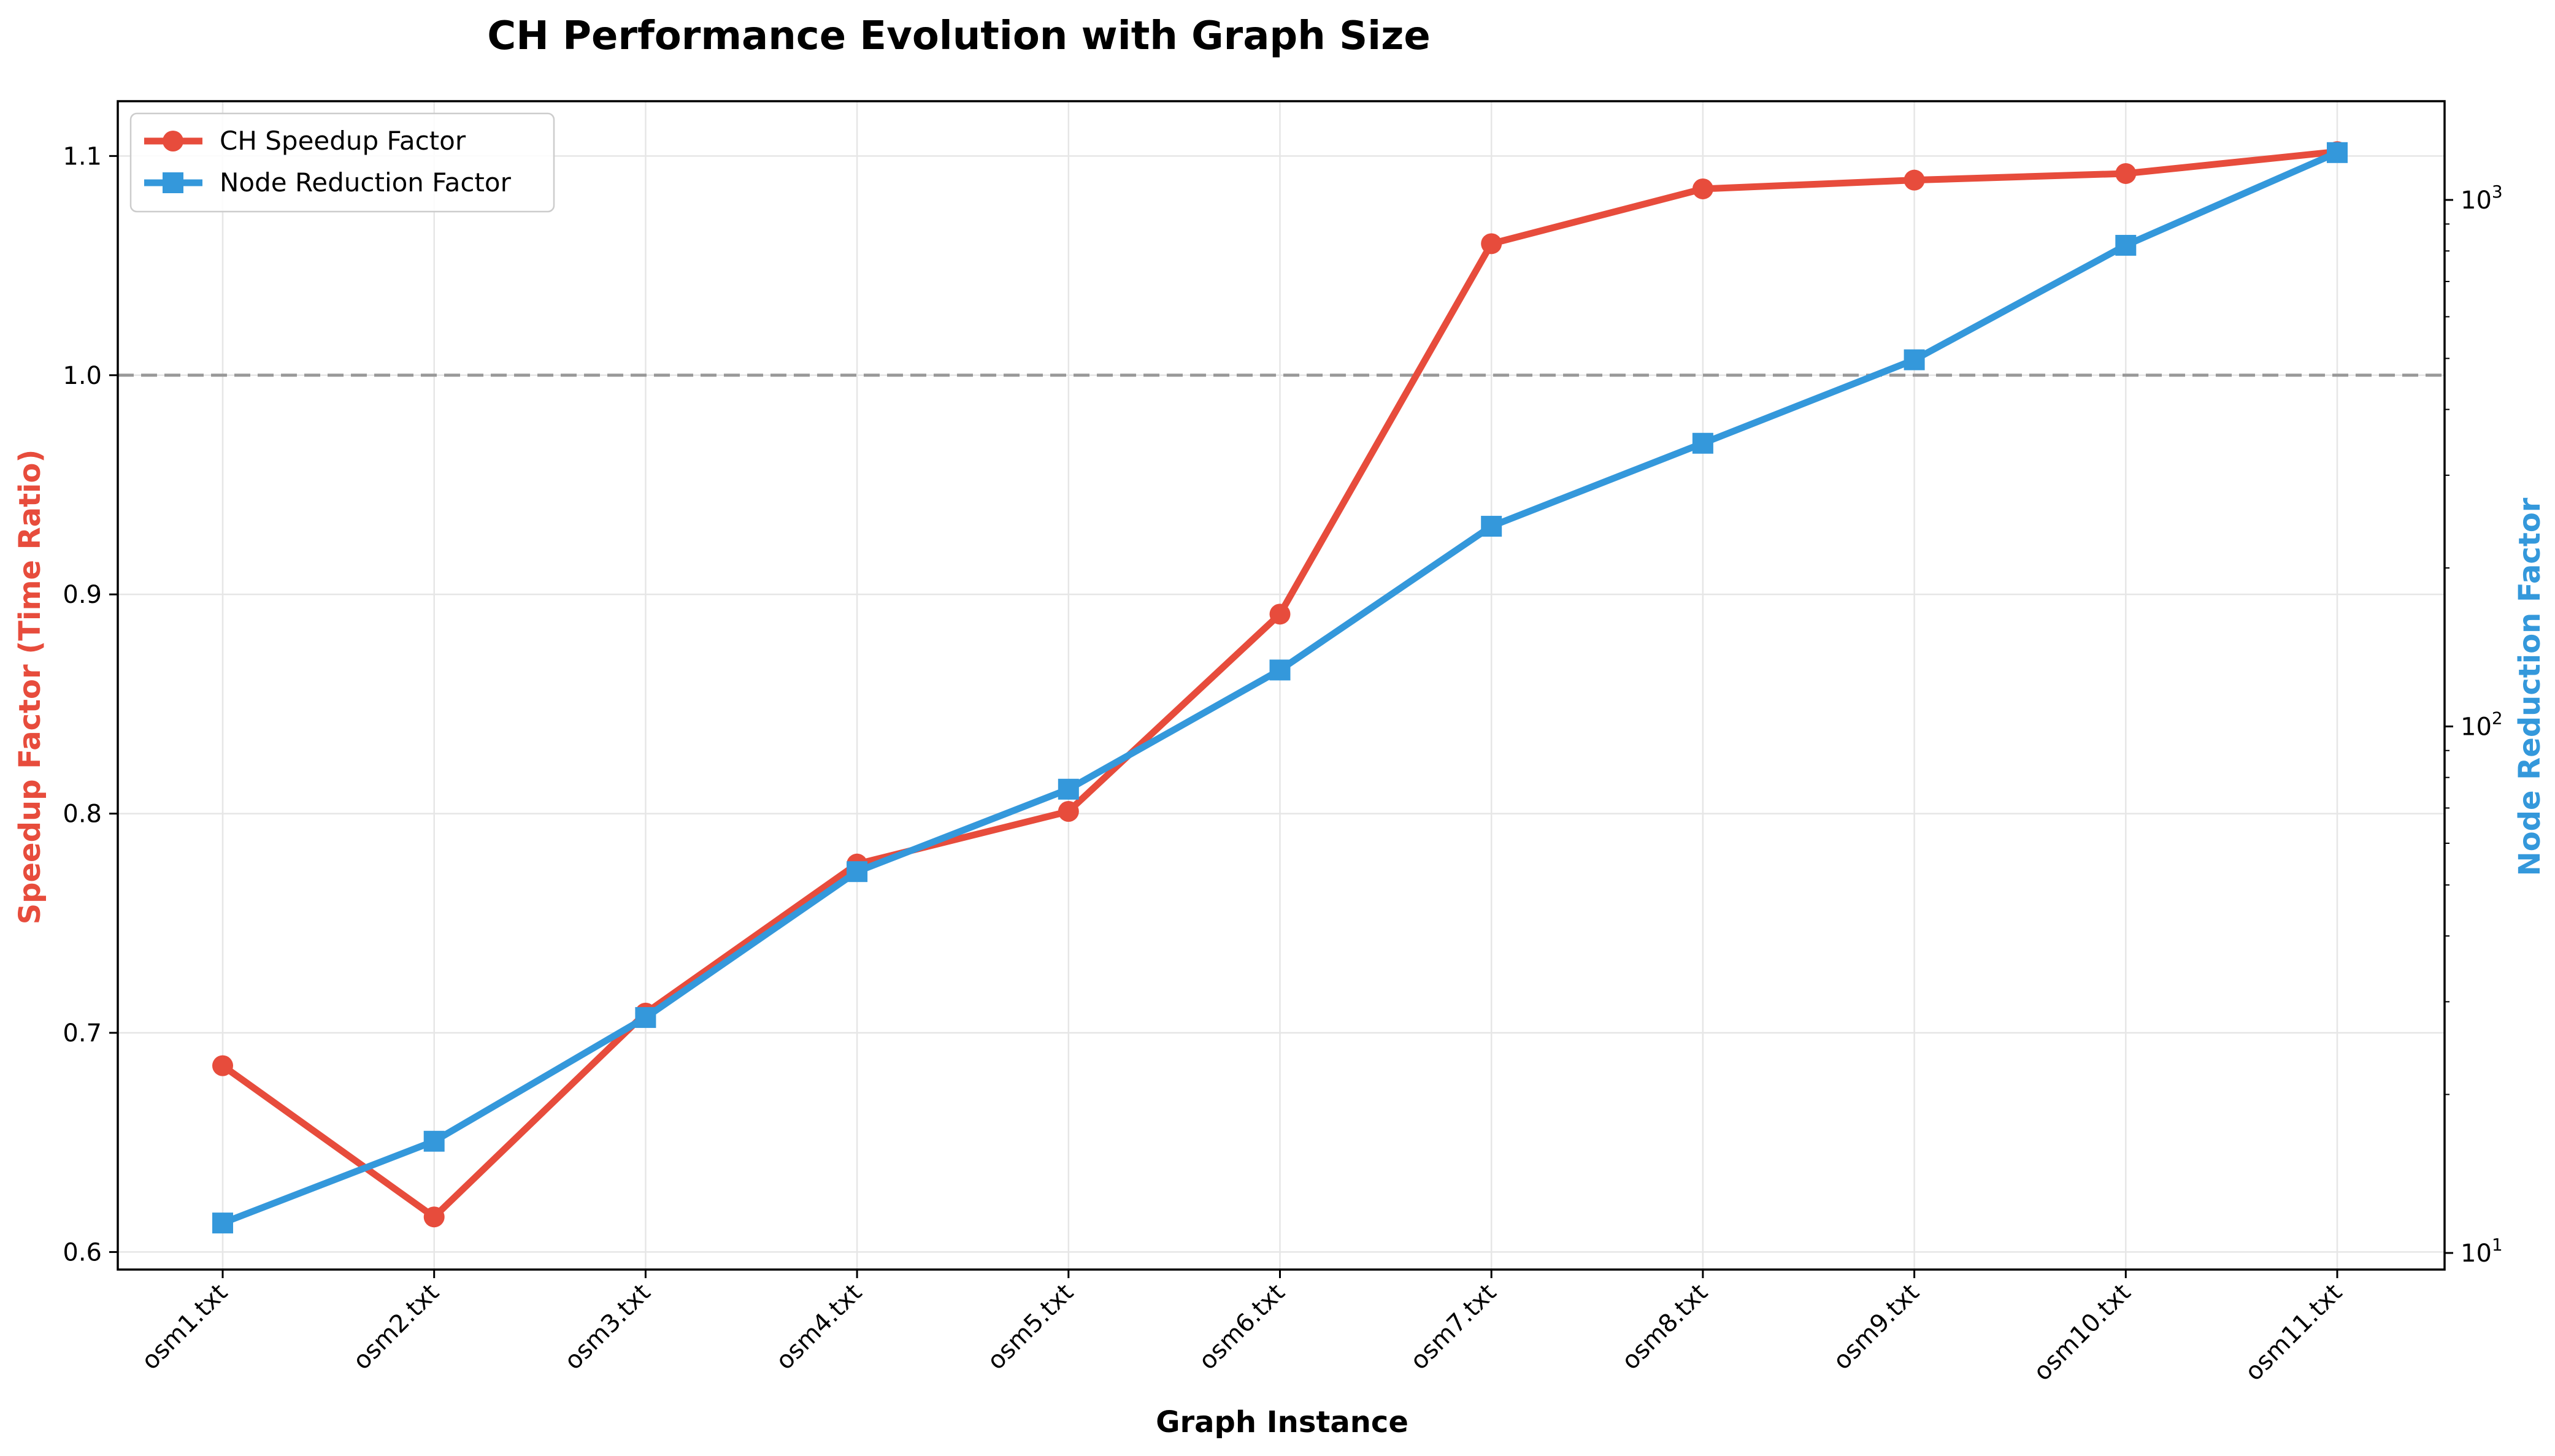 Image resolution: width=2555 pixels, height=1456 pixels. I want to click on legend-entry: CH Speedup Factor, so click(305, 141).